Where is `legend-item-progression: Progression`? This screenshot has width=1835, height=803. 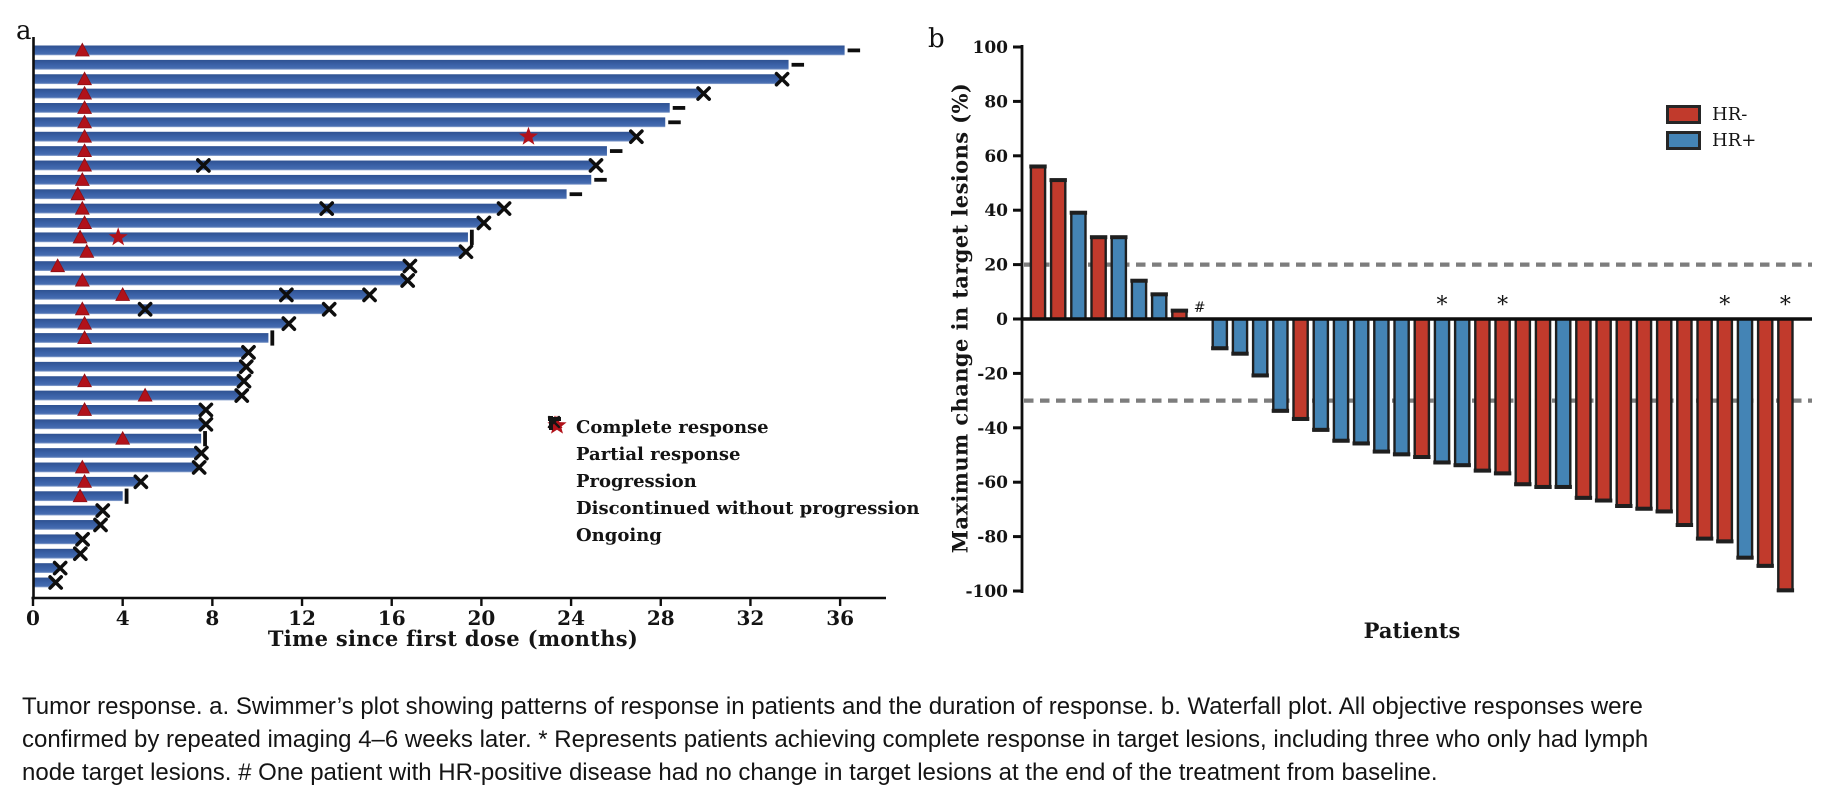 legend-item-progression: Progression is located at coordinates (732, 455).